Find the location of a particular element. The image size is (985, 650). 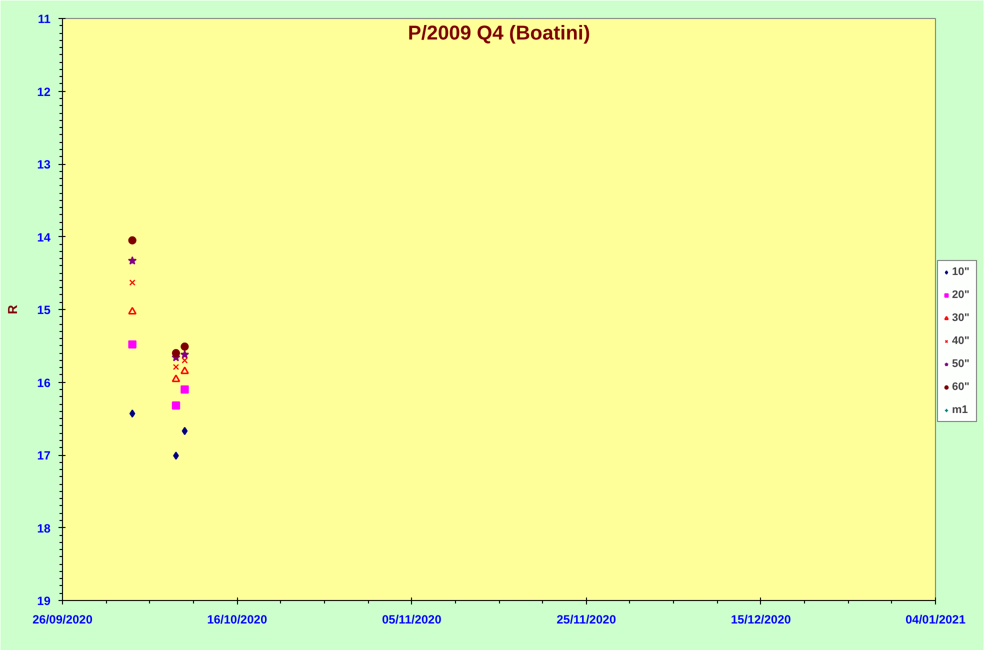

x-tick-label: 25/11/2020 is located at coordinates (586, 619).